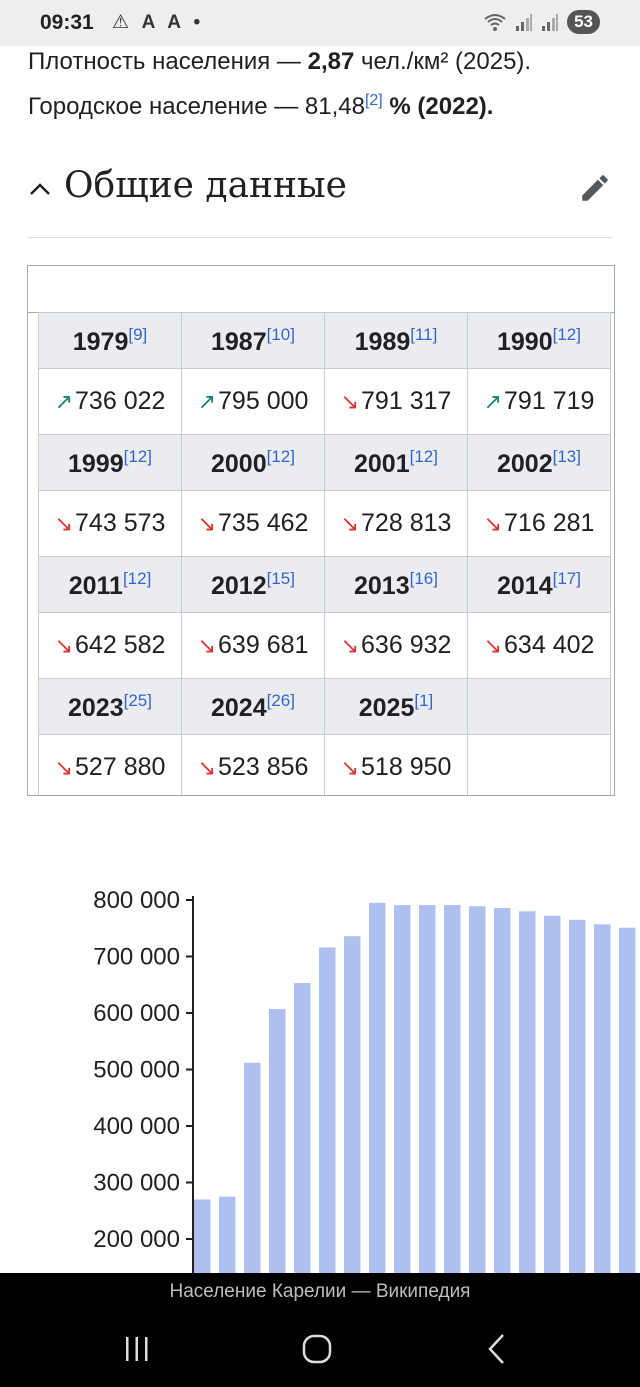 The height and width of the screenshot is (1387, 640). What do you see at coordinates (396, 645) in the screenshot?
I see `value-cell: ↘636 932` at bounding box center [396, 645].